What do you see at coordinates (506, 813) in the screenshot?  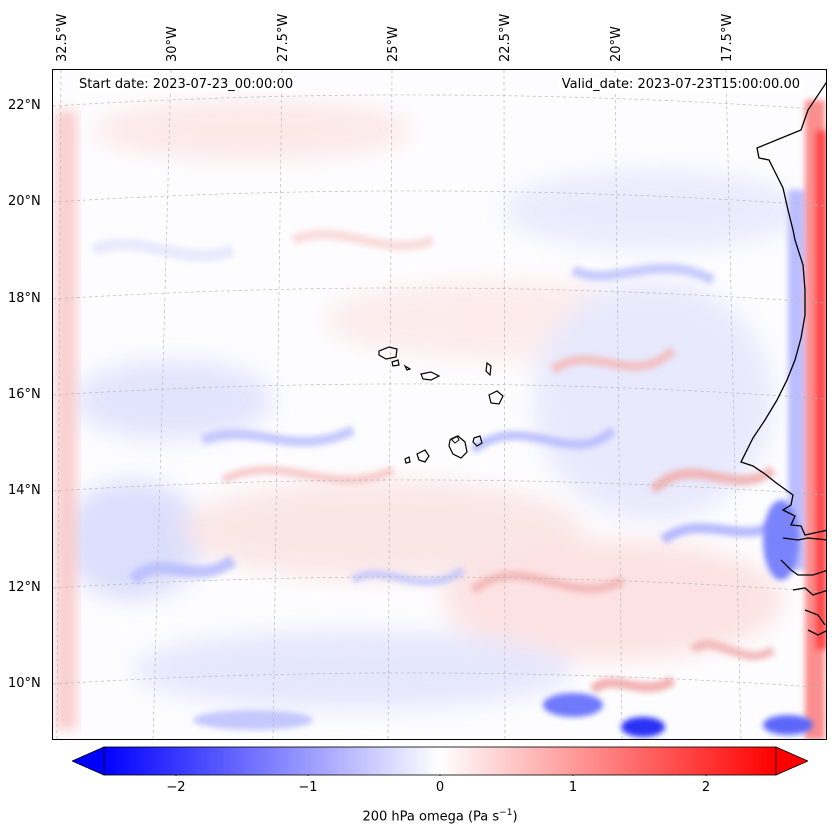 I see `colorbar-label-superscript: −1` at bounding box center [506, 813].